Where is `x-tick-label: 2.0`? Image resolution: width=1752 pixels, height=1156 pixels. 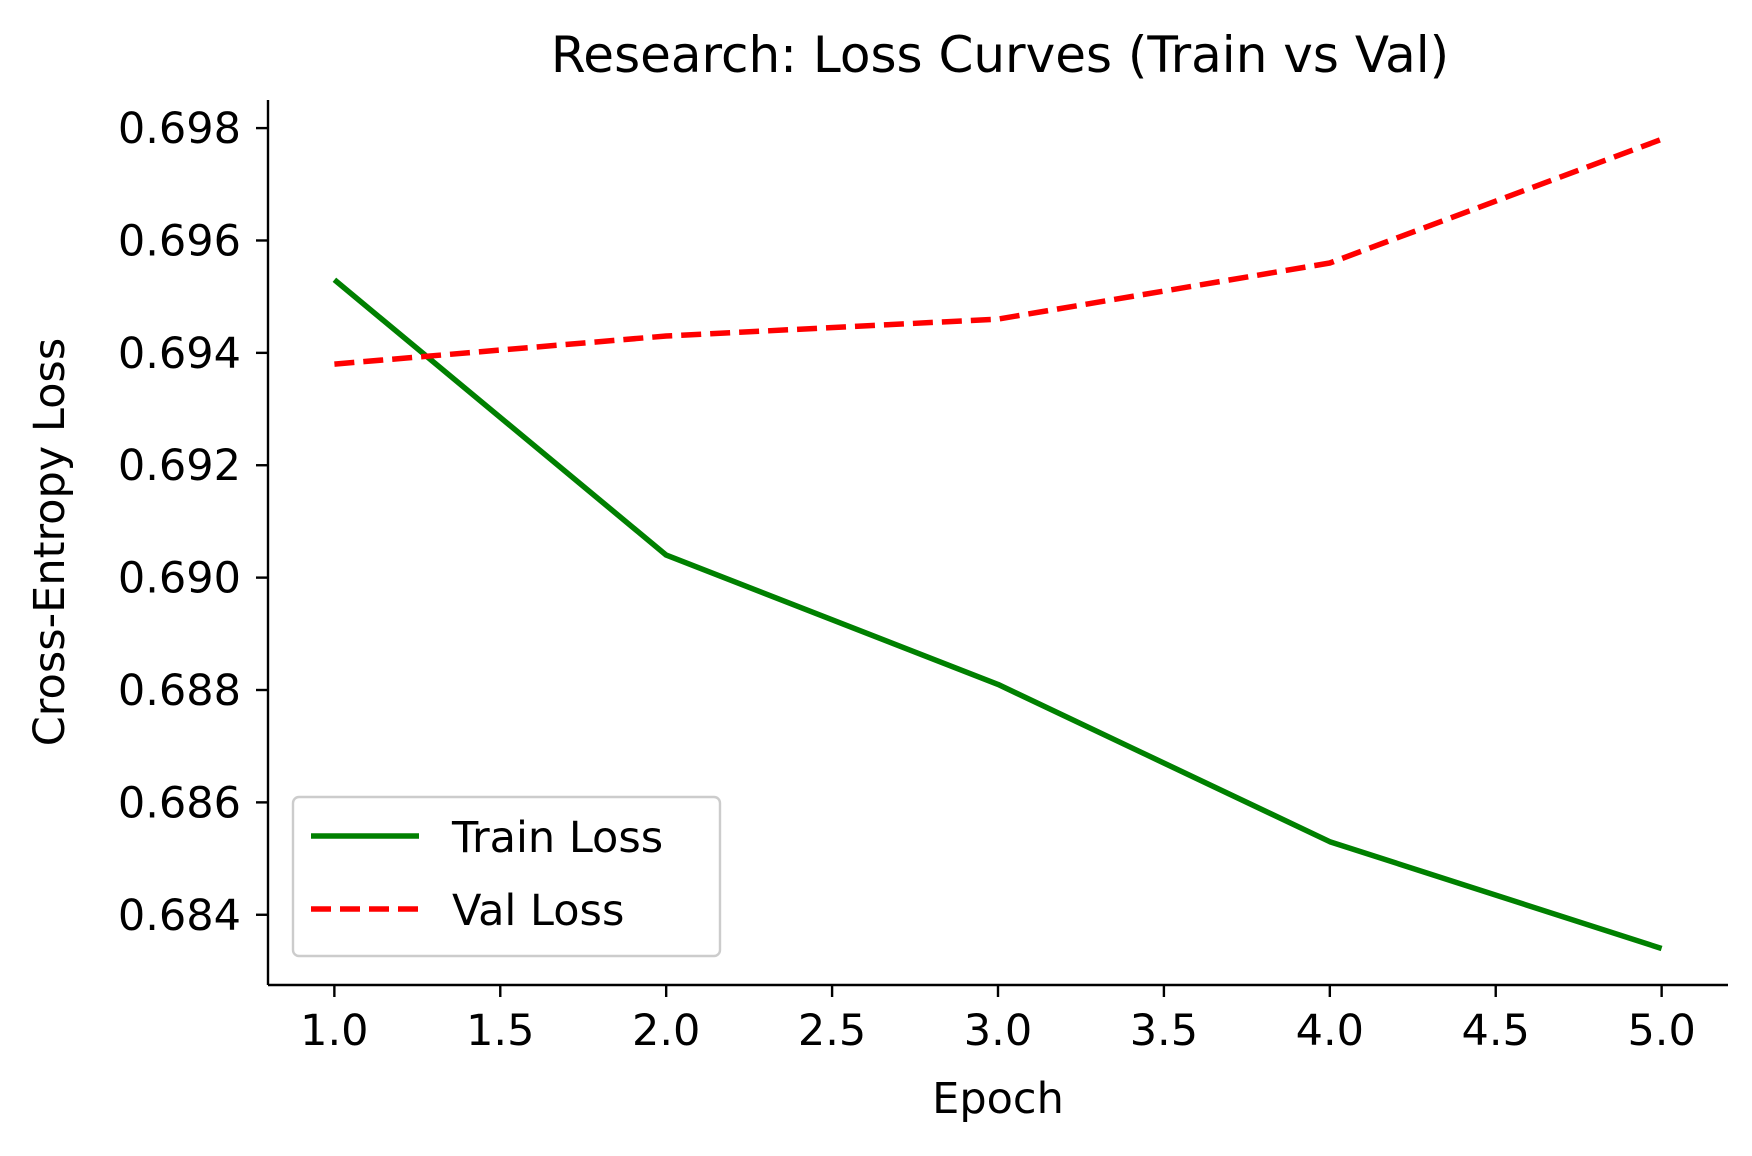
x-tick-label: 2.0 is located at coordinates (666, 1031).